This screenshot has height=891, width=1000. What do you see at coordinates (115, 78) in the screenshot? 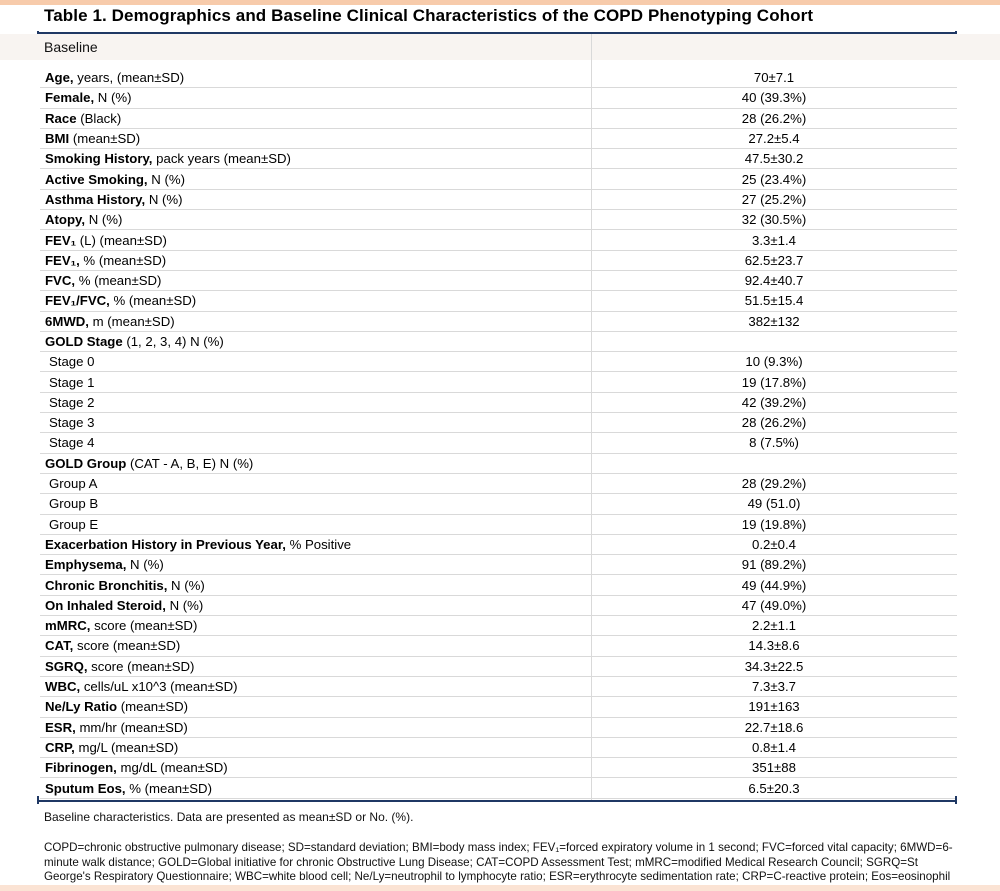
I see `row-label: Age, years, (mean±SD)` at bounding box center [115, 78].